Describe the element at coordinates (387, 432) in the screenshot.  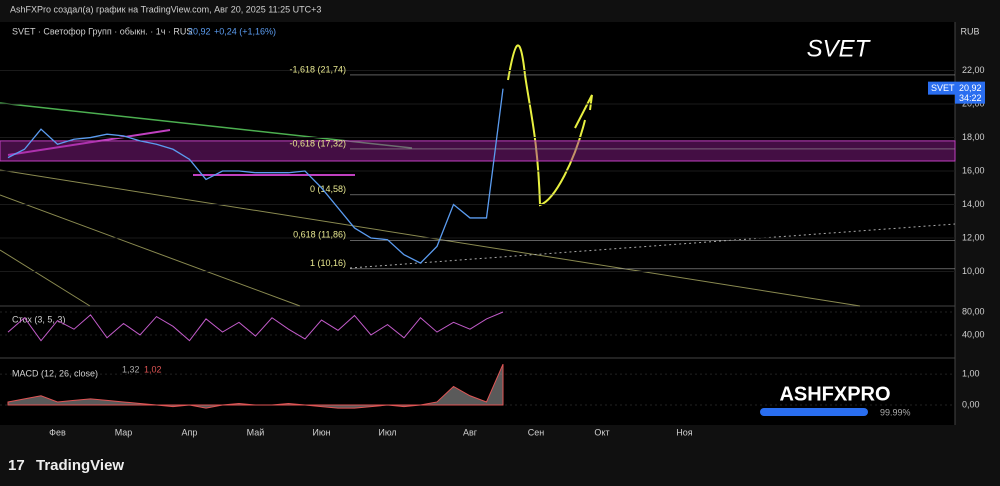
I see `x-tick-label: Июл` at that location.